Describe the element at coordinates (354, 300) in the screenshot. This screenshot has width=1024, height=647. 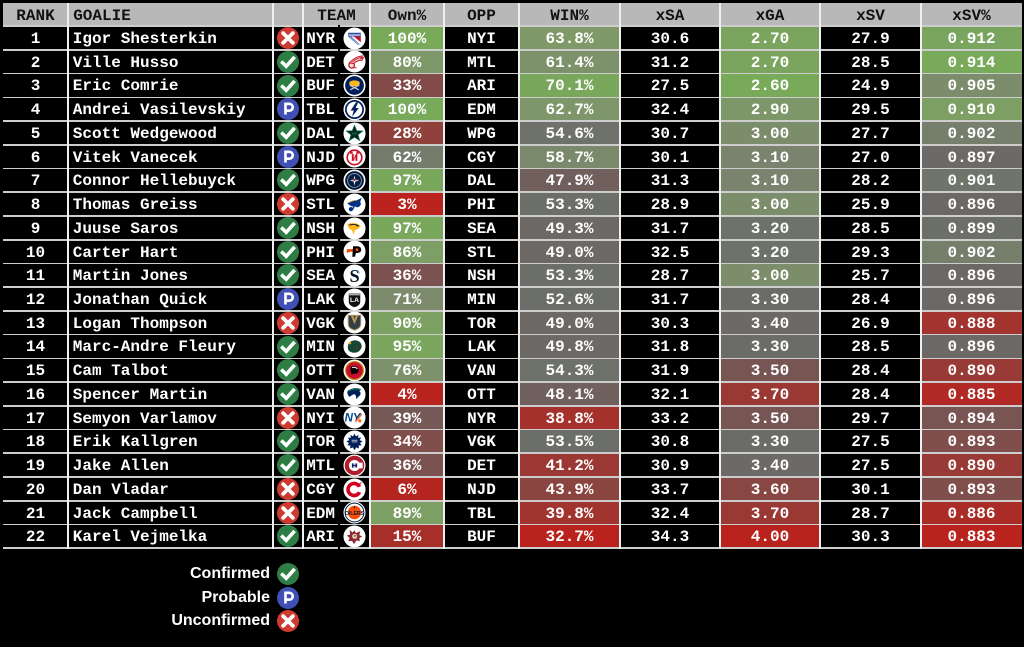
I see `svg-text: LA` at that location.